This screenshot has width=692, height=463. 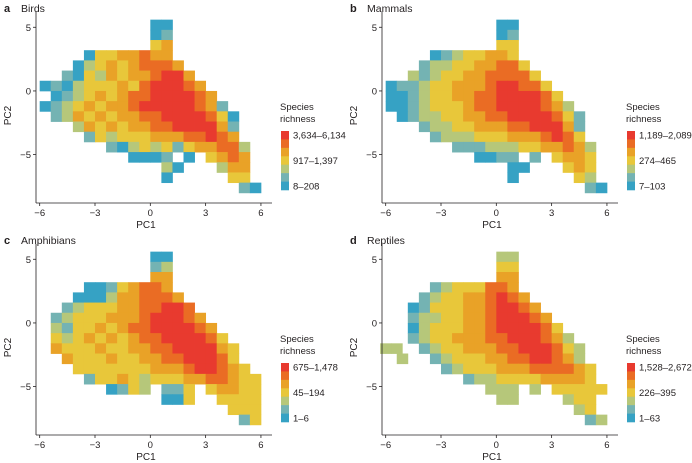 I want to click on y-tick-label: −5, so click(x=371, y=387).